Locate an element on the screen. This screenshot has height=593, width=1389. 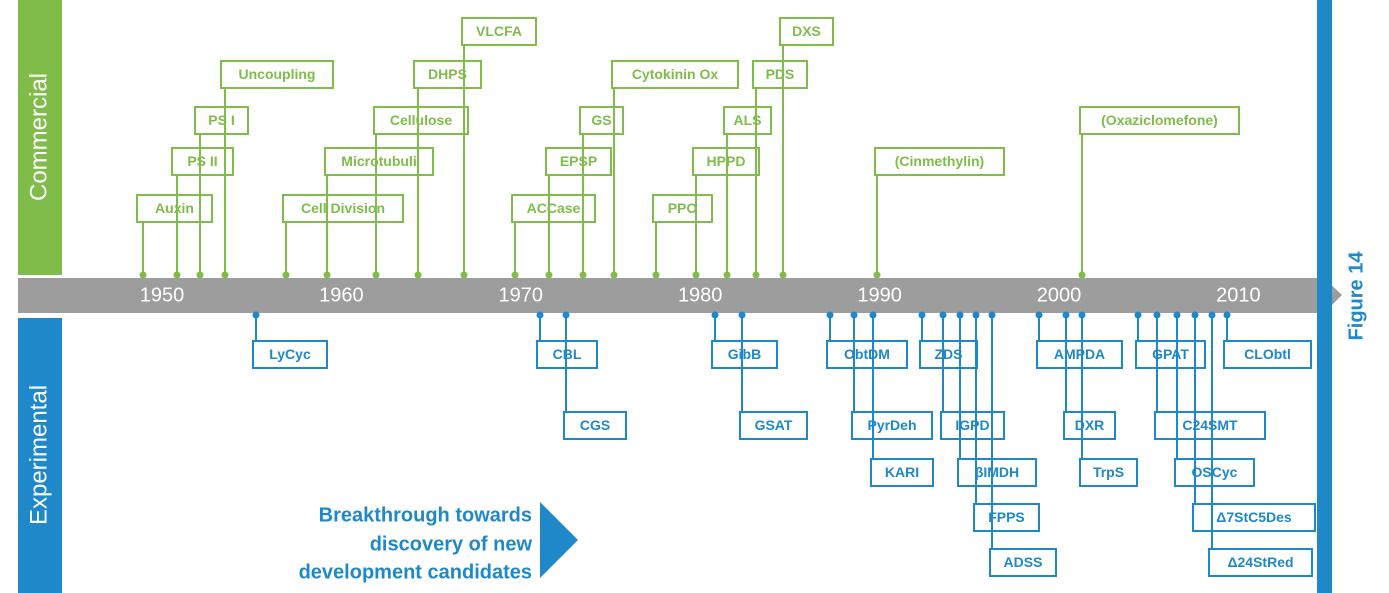
target-label: Cell Division is located at coordinates (343, 208).